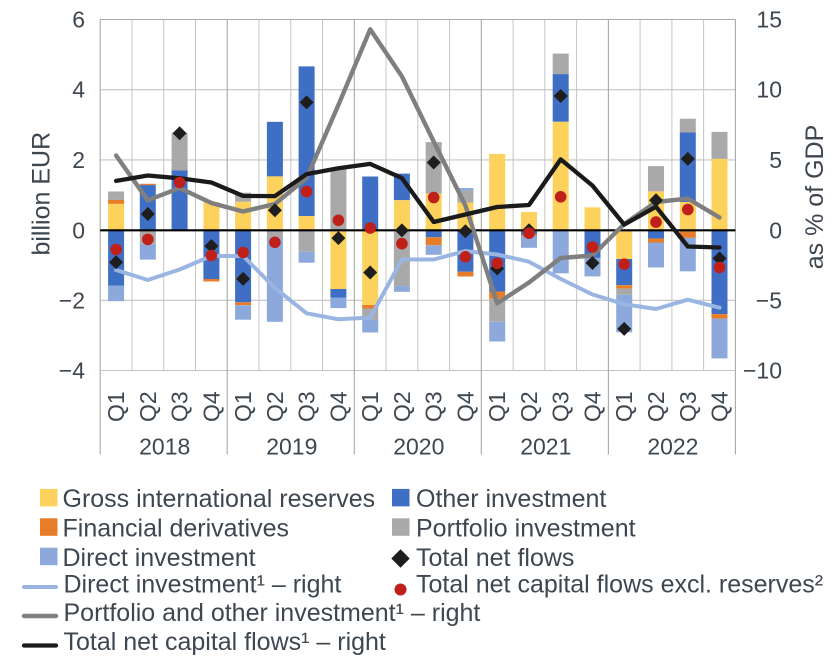 This screenshot has height=660, width=840. I want to click on svg-text: 2, so click(78, 160).